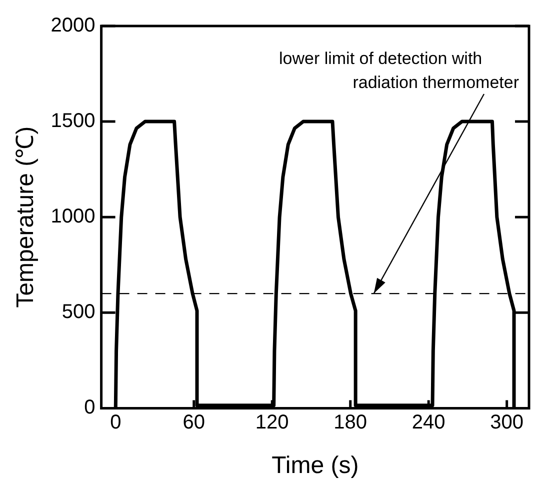 This screenshot has width=547, height=493. What do you see at coordinates (73, 217) in the screenshot?
I see `y-tick-label: 1000` at bounding box center [73, 217].